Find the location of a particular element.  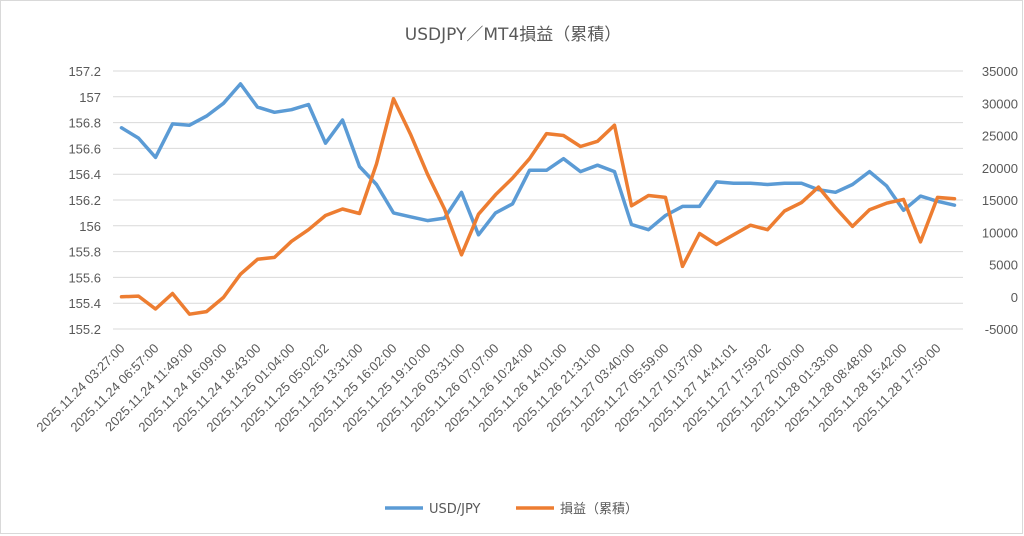

left-tick-label: 157.2 is located at coordinates (84, 71).